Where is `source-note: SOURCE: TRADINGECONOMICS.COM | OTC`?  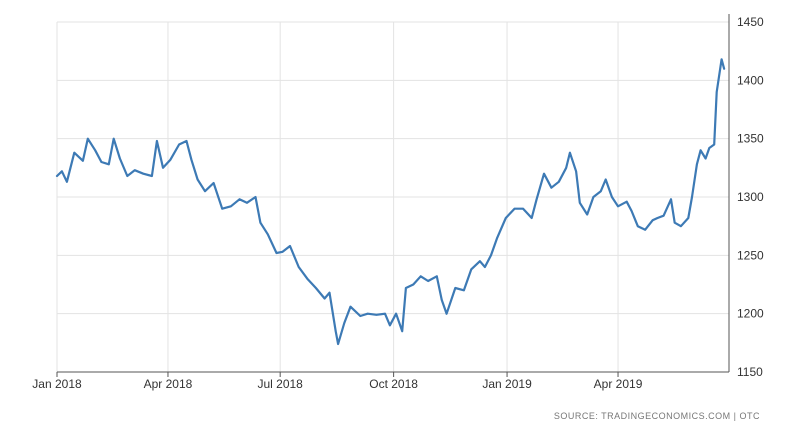 source-note: SOURCE: TRADINGECONOMICS.COM | OTC is located at coordinates (656, 416).